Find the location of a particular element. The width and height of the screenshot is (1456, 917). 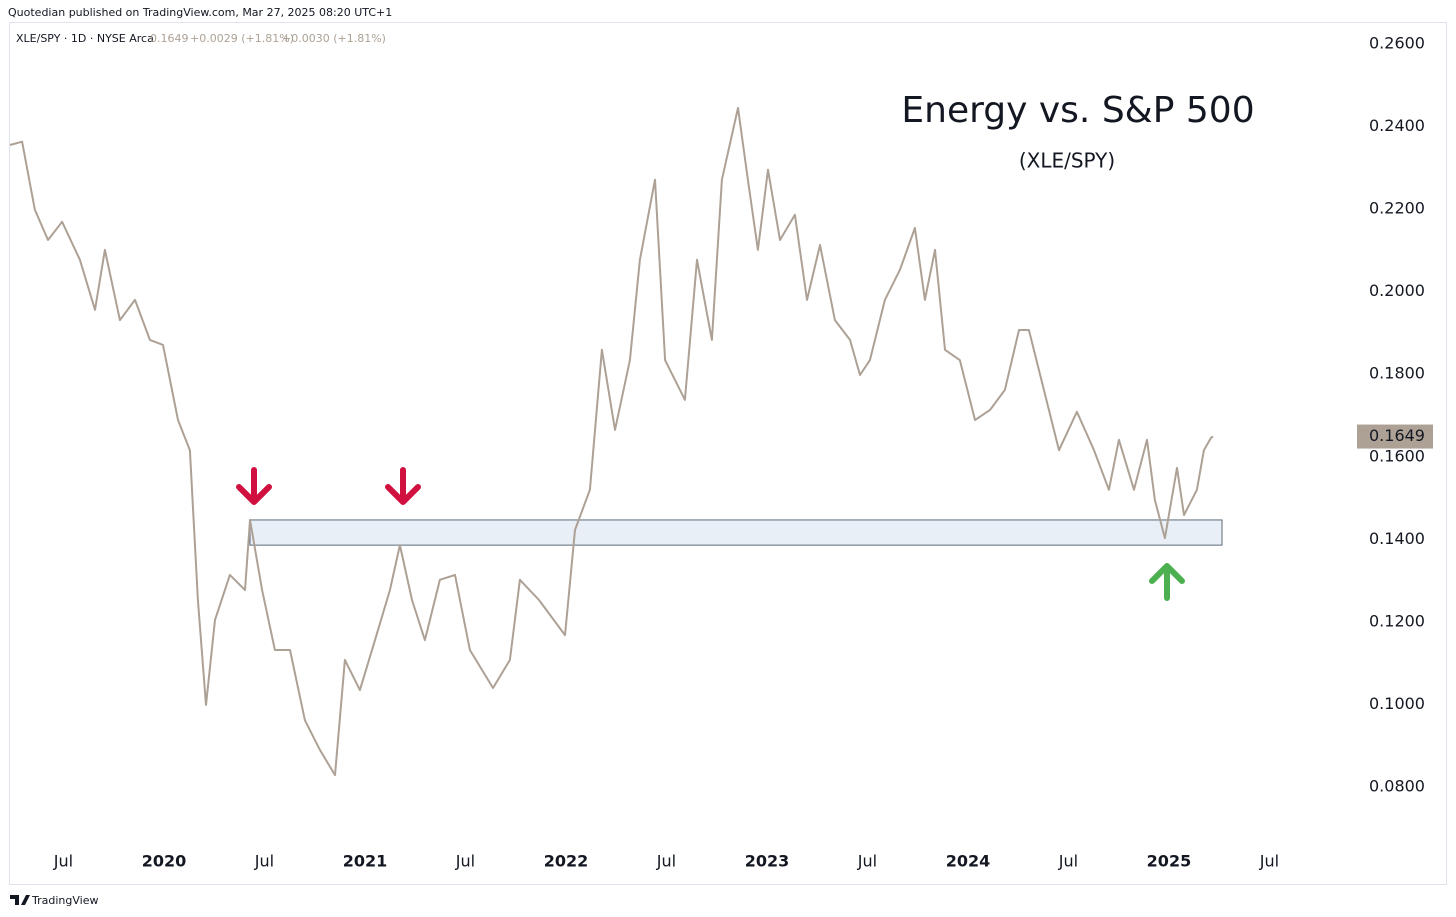

y-tick-label: 0.1000 is located at coordinates (1397, 703).